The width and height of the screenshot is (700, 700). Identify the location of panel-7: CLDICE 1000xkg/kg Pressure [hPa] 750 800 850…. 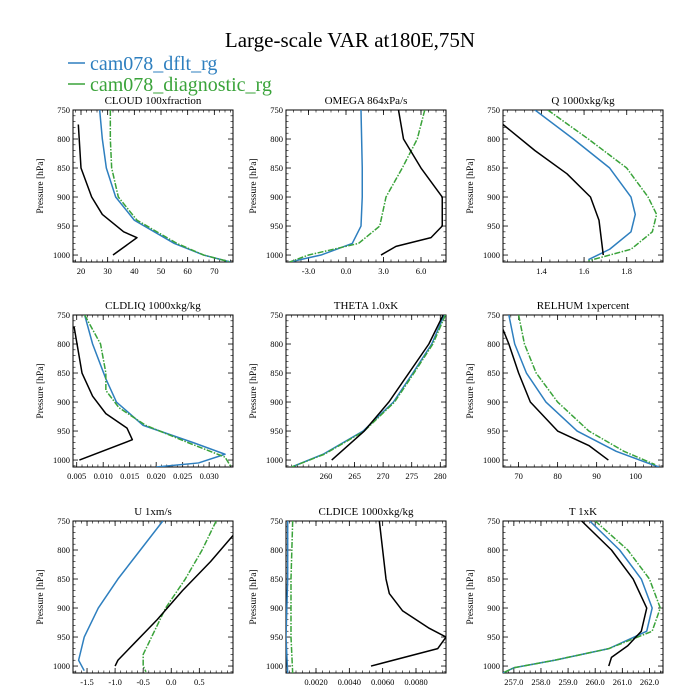
(348, 596).